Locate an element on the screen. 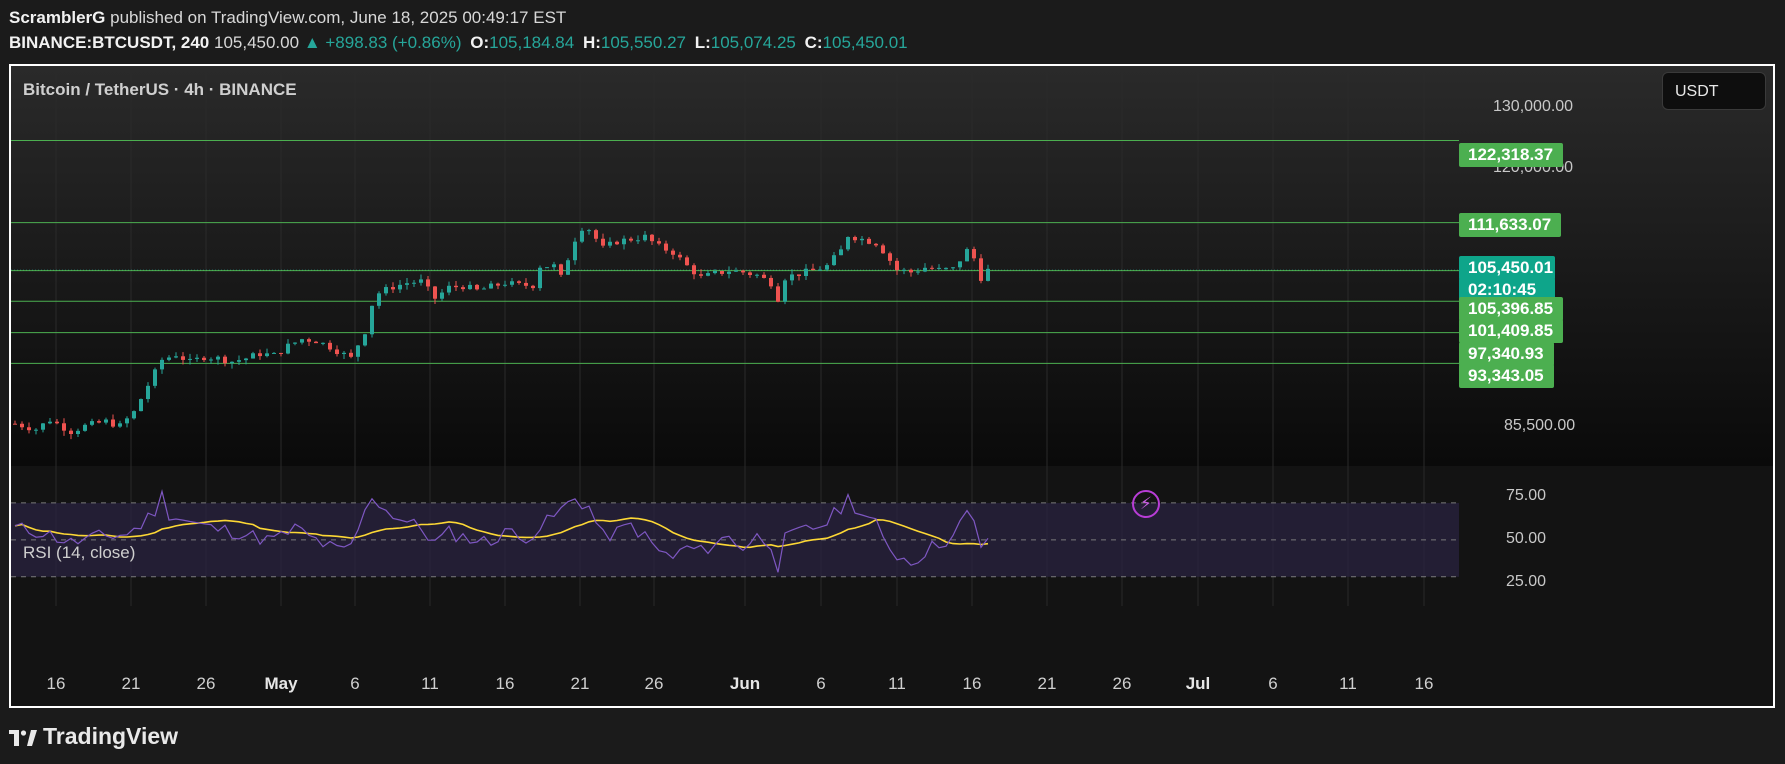 Image resolution: width=1785 pixels, height=764 pixels. time-axis-label: May is located at coordinates (281, 683).